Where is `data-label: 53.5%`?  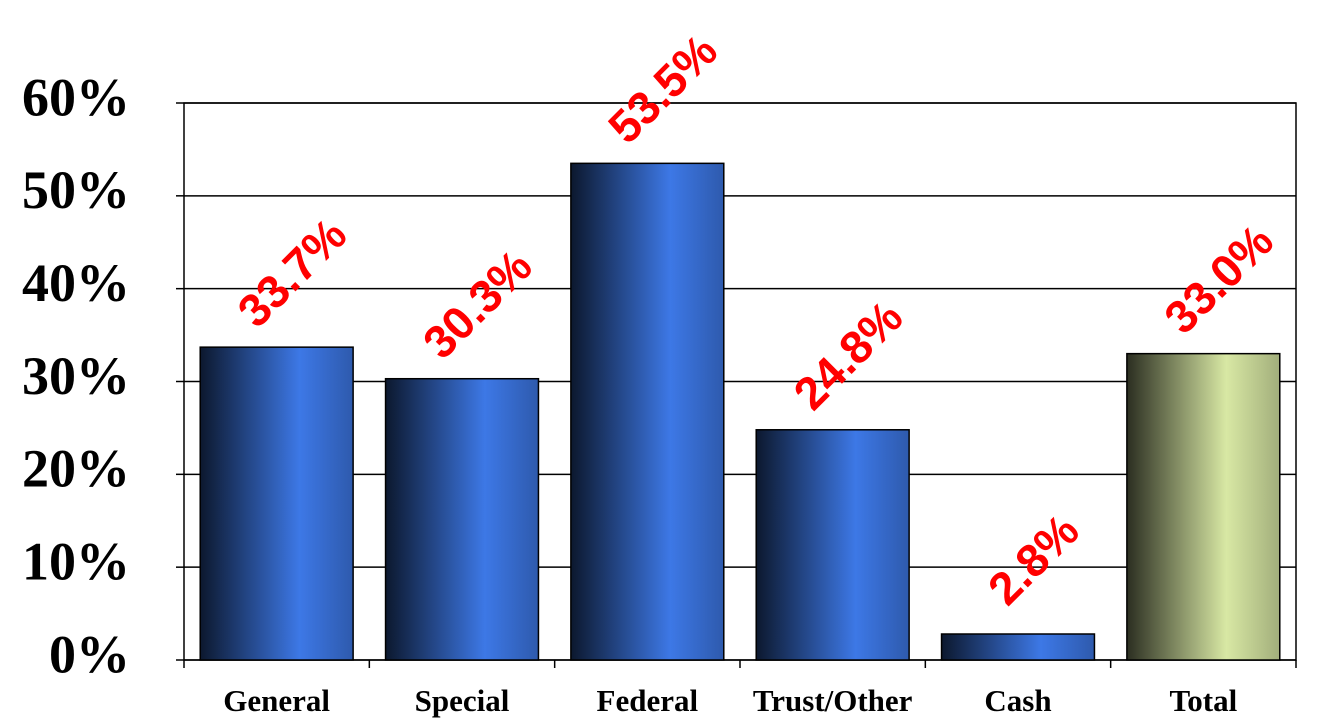 data-label: 53.5% is located at coordinates (662, 88).